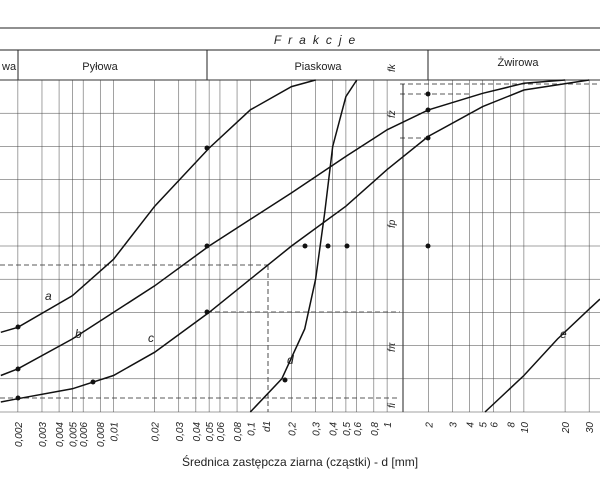 This screenshot has height=480, width=600. Describe the element at coordinates (156, 432) in the screenshot. I see `x-tick-label: 0,02` at that location.